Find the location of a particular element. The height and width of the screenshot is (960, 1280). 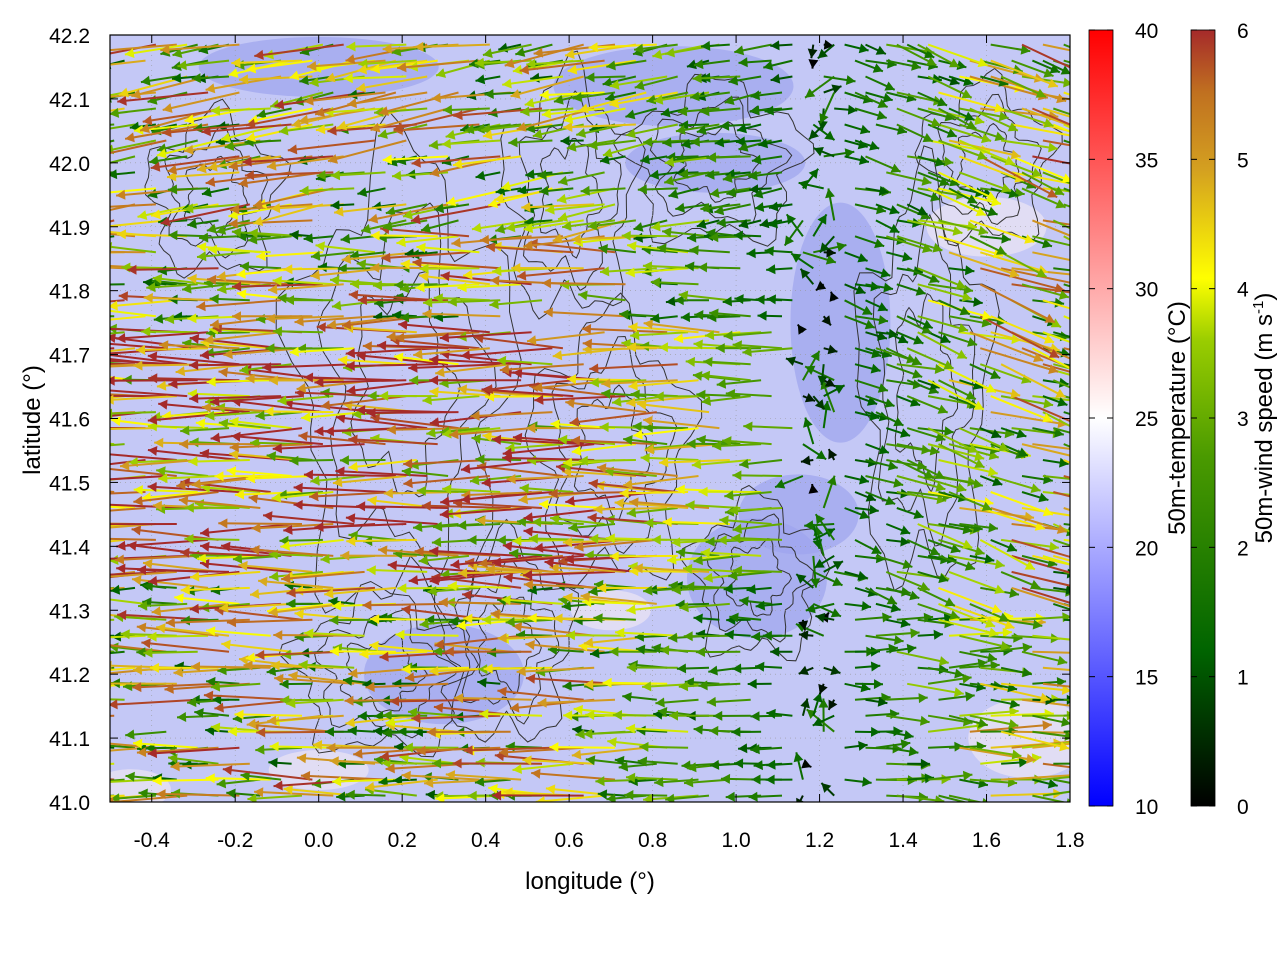

colorbar-tick-label: 3 is located at coordinates (1243, 419).